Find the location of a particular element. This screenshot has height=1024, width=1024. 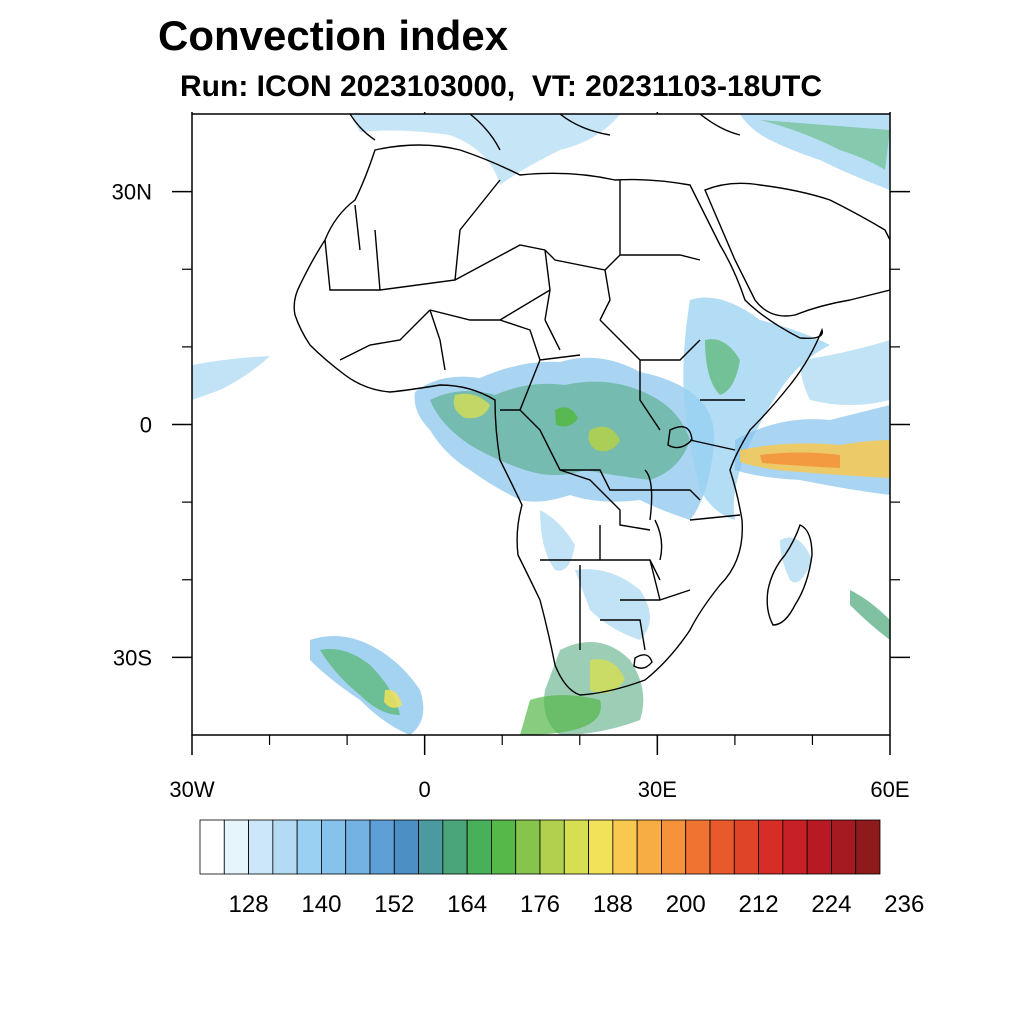

colorbar: 128 140 152 164 176 188 200 212 224 236 is located at coordinates (561, 868).